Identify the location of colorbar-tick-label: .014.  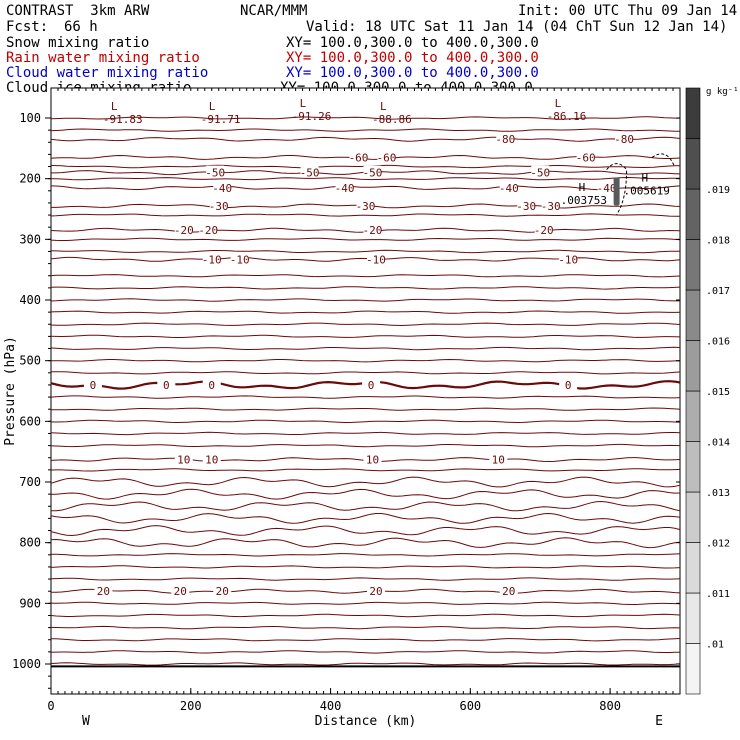
(718, 443).